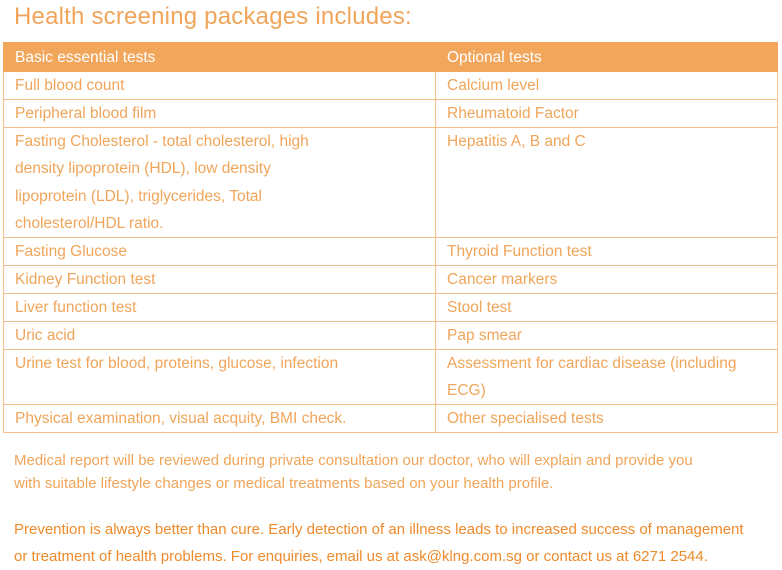 The width and height of the screenshot is (782, 570). I want to click on page-title: Health screening packages includes:, so click(213, 16).